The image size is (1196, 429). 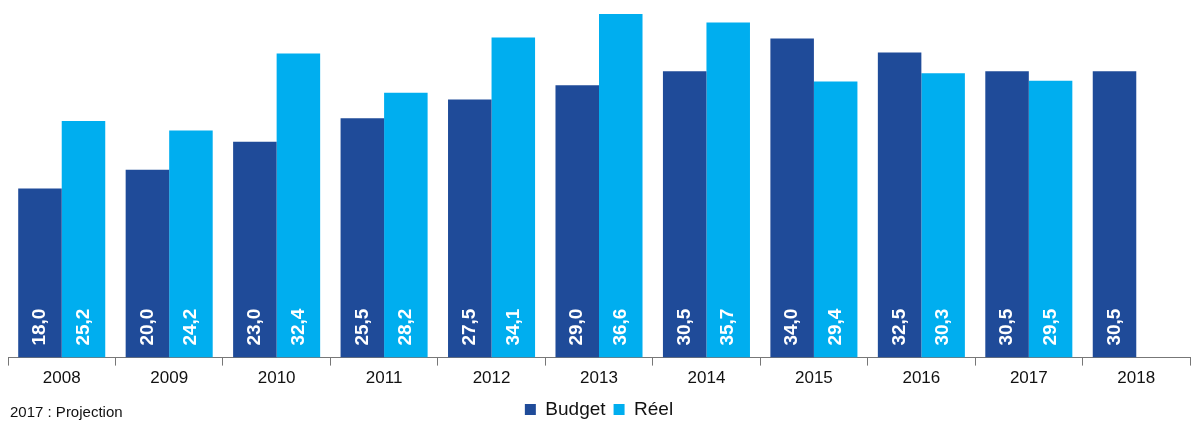 What do you see at coordinates (254, 327) in the screenshot?
I see `data-label: 23,0` at bounding box center [254, 327].